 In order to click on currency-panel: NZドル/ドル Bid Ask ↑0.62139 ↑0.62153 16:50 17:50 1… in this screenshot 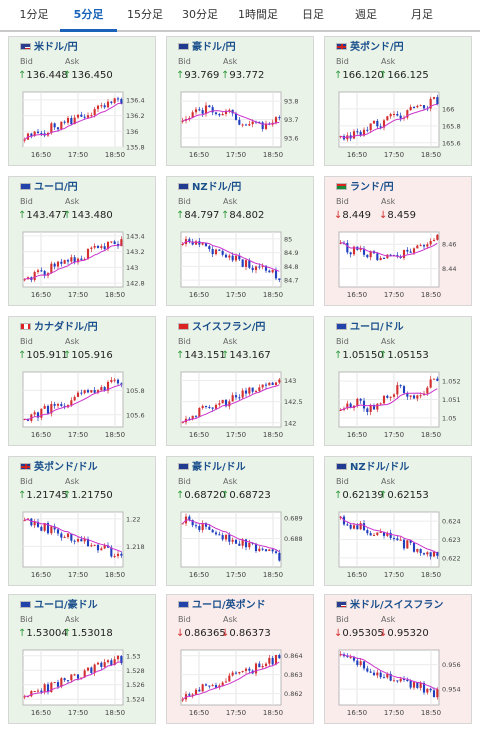, I will do `click(398, 521)`.